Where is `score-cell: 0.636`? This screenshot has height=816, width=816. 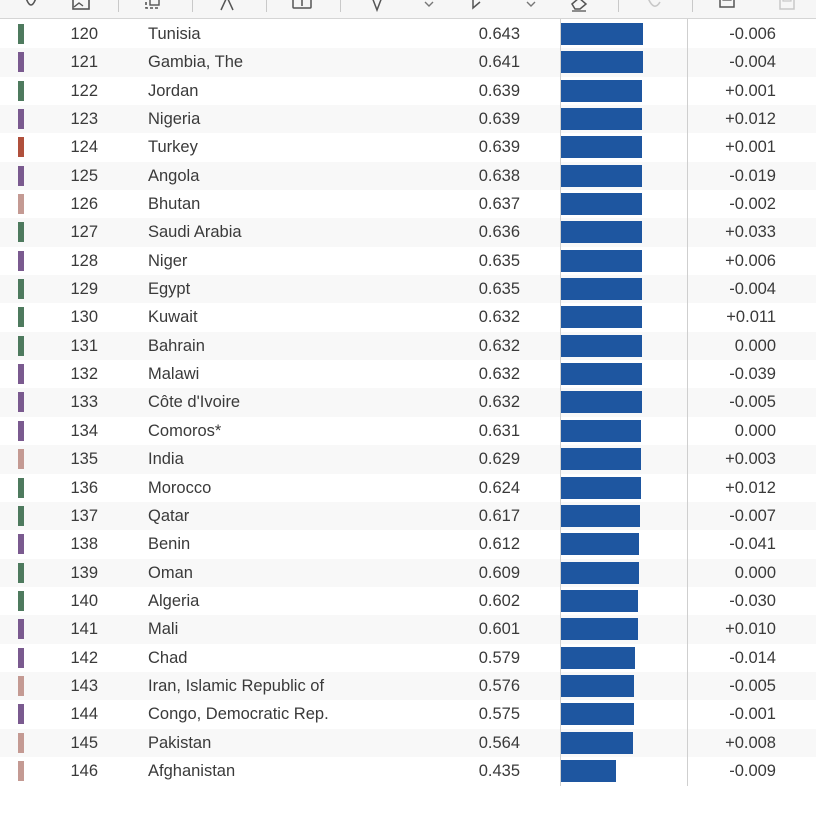
score-cell: 0.636 is located at coordinates (499, 232).